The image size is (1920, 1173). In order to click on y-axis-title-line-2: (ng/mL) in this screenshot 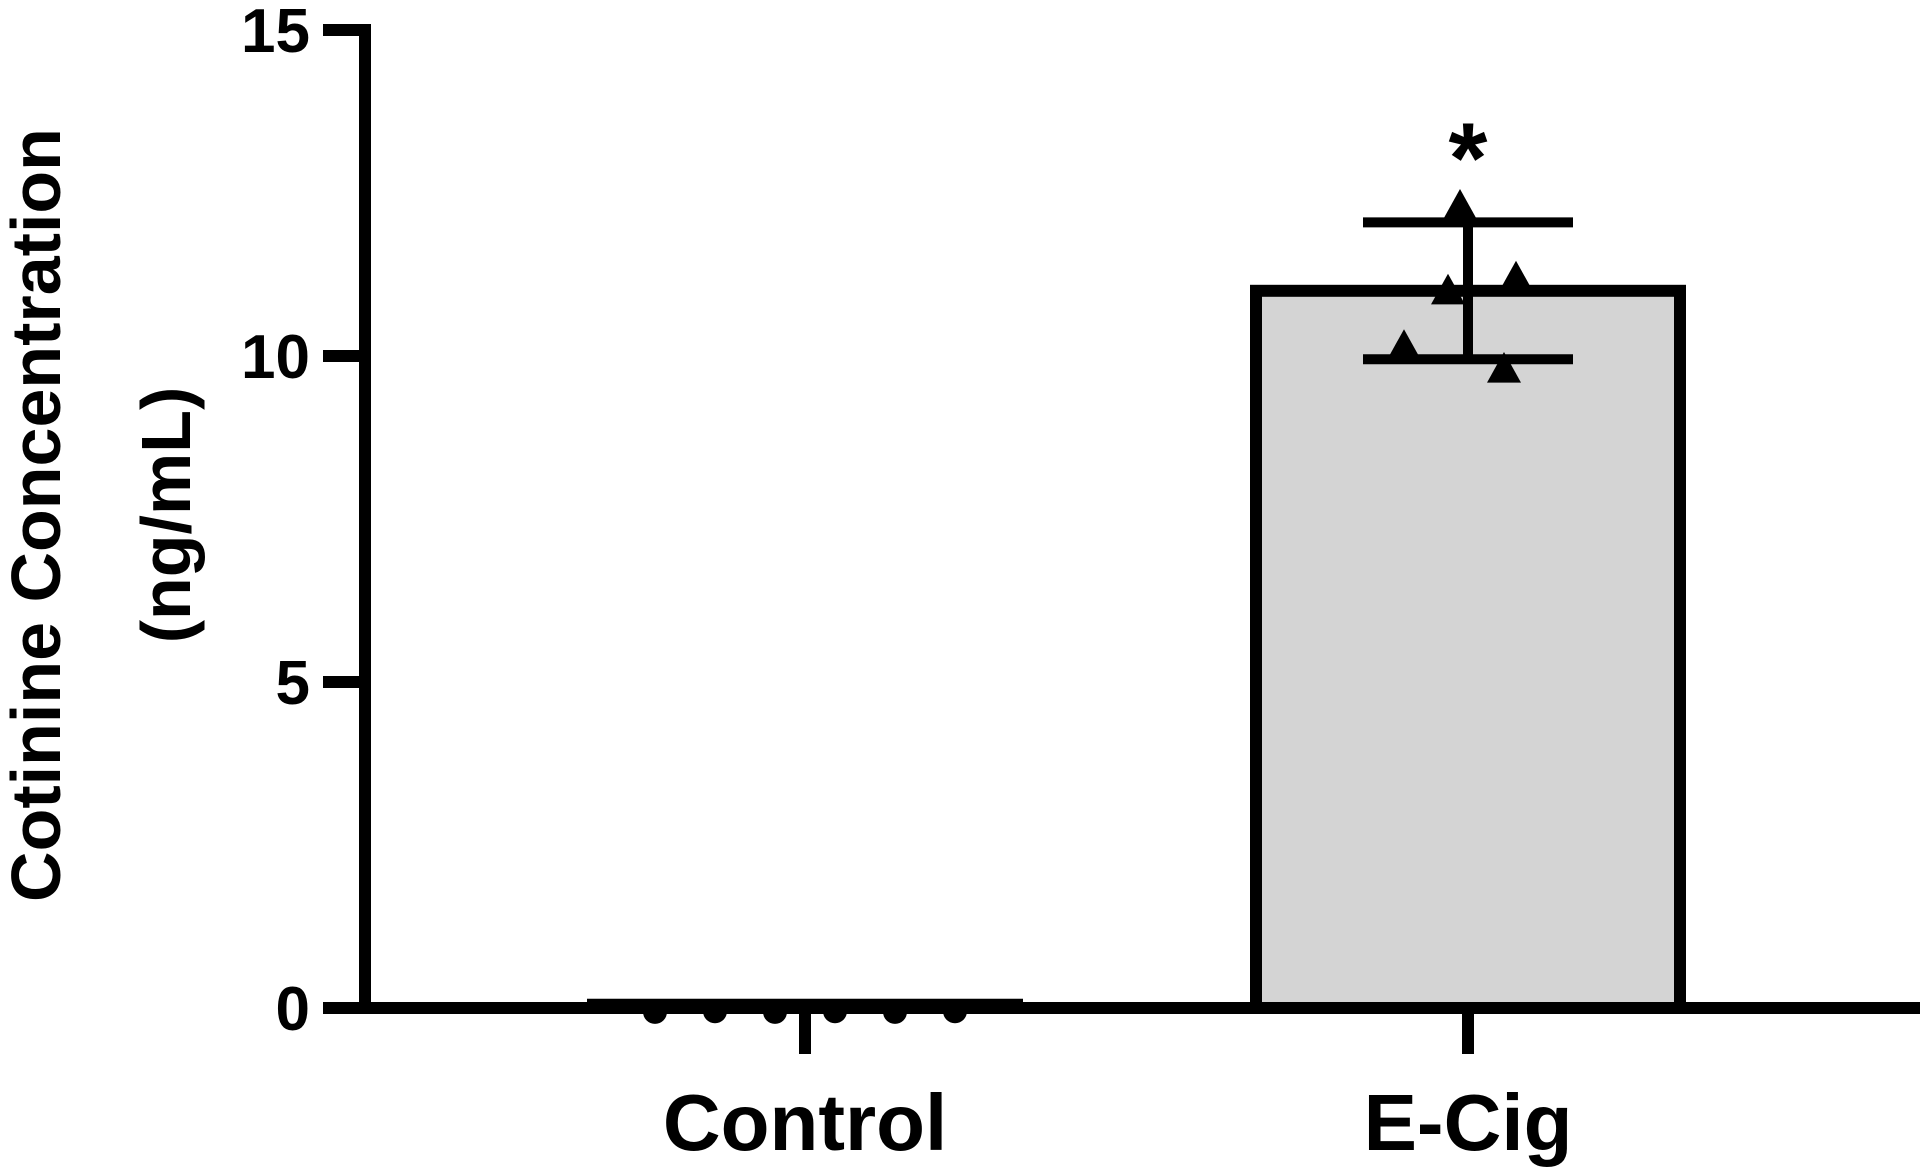, I will do `click(166, 515)`.